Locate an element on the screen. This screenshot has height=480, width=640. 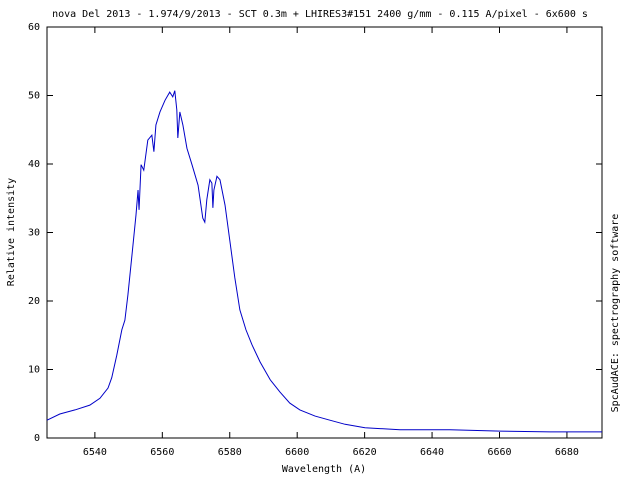
y-tick-label: 20 is located at coordinates (34, 301).